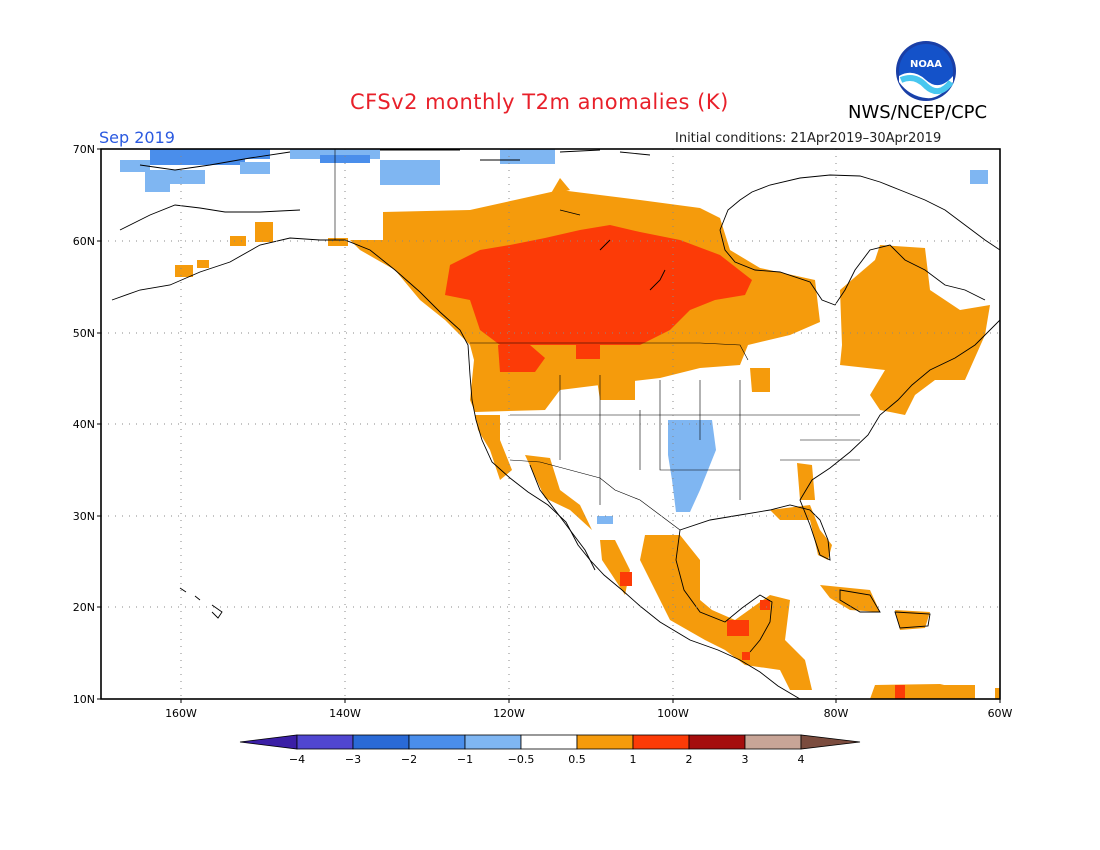 The width and height of the screenshot is (1100, 850). Describe the element at coordinates (801, 759) in the screenshot. I see `colorbar-label: 4` at that location.